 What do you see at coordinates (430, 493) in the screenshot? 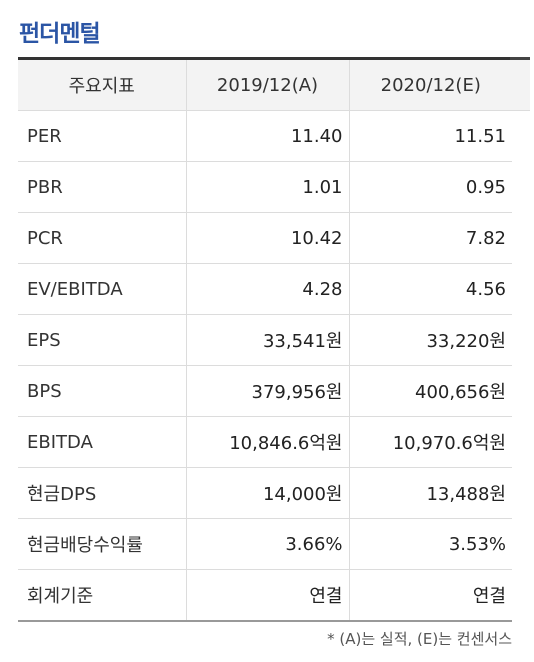
I see `value-2020: 13,488원` at bounding box center [430, 493].